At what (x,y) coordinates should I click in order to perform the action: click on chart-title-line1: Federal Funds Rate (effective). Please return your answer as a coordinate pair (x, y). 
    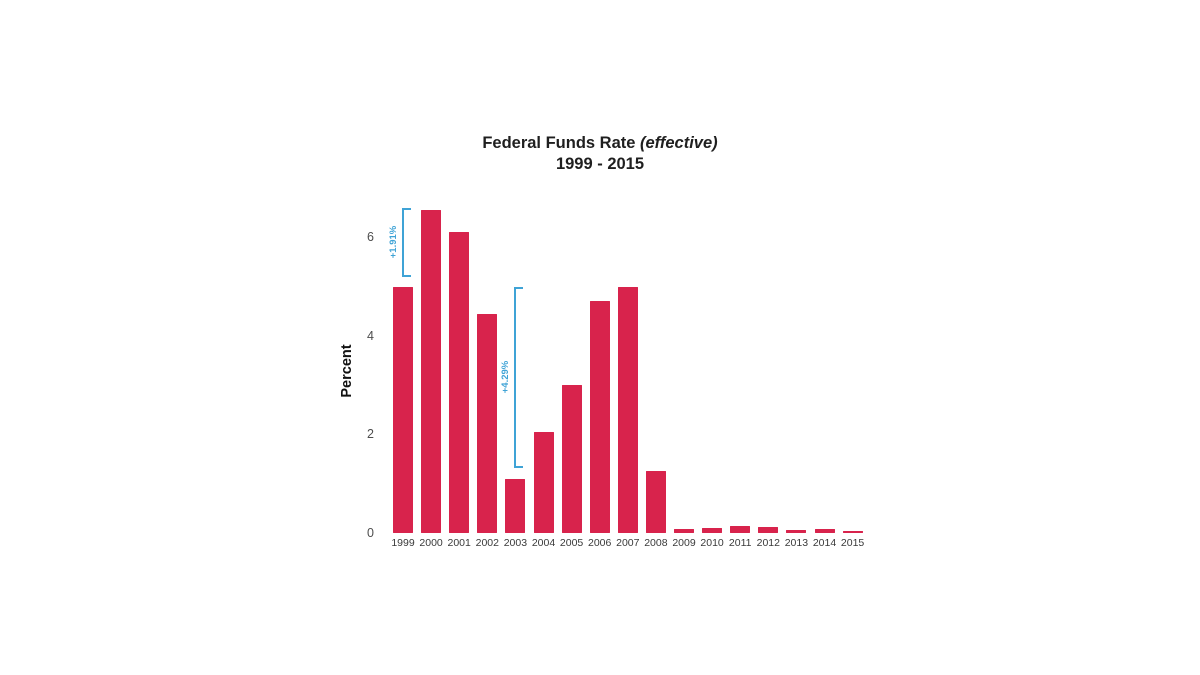
    Looking at the image, I should click on (600, 143).